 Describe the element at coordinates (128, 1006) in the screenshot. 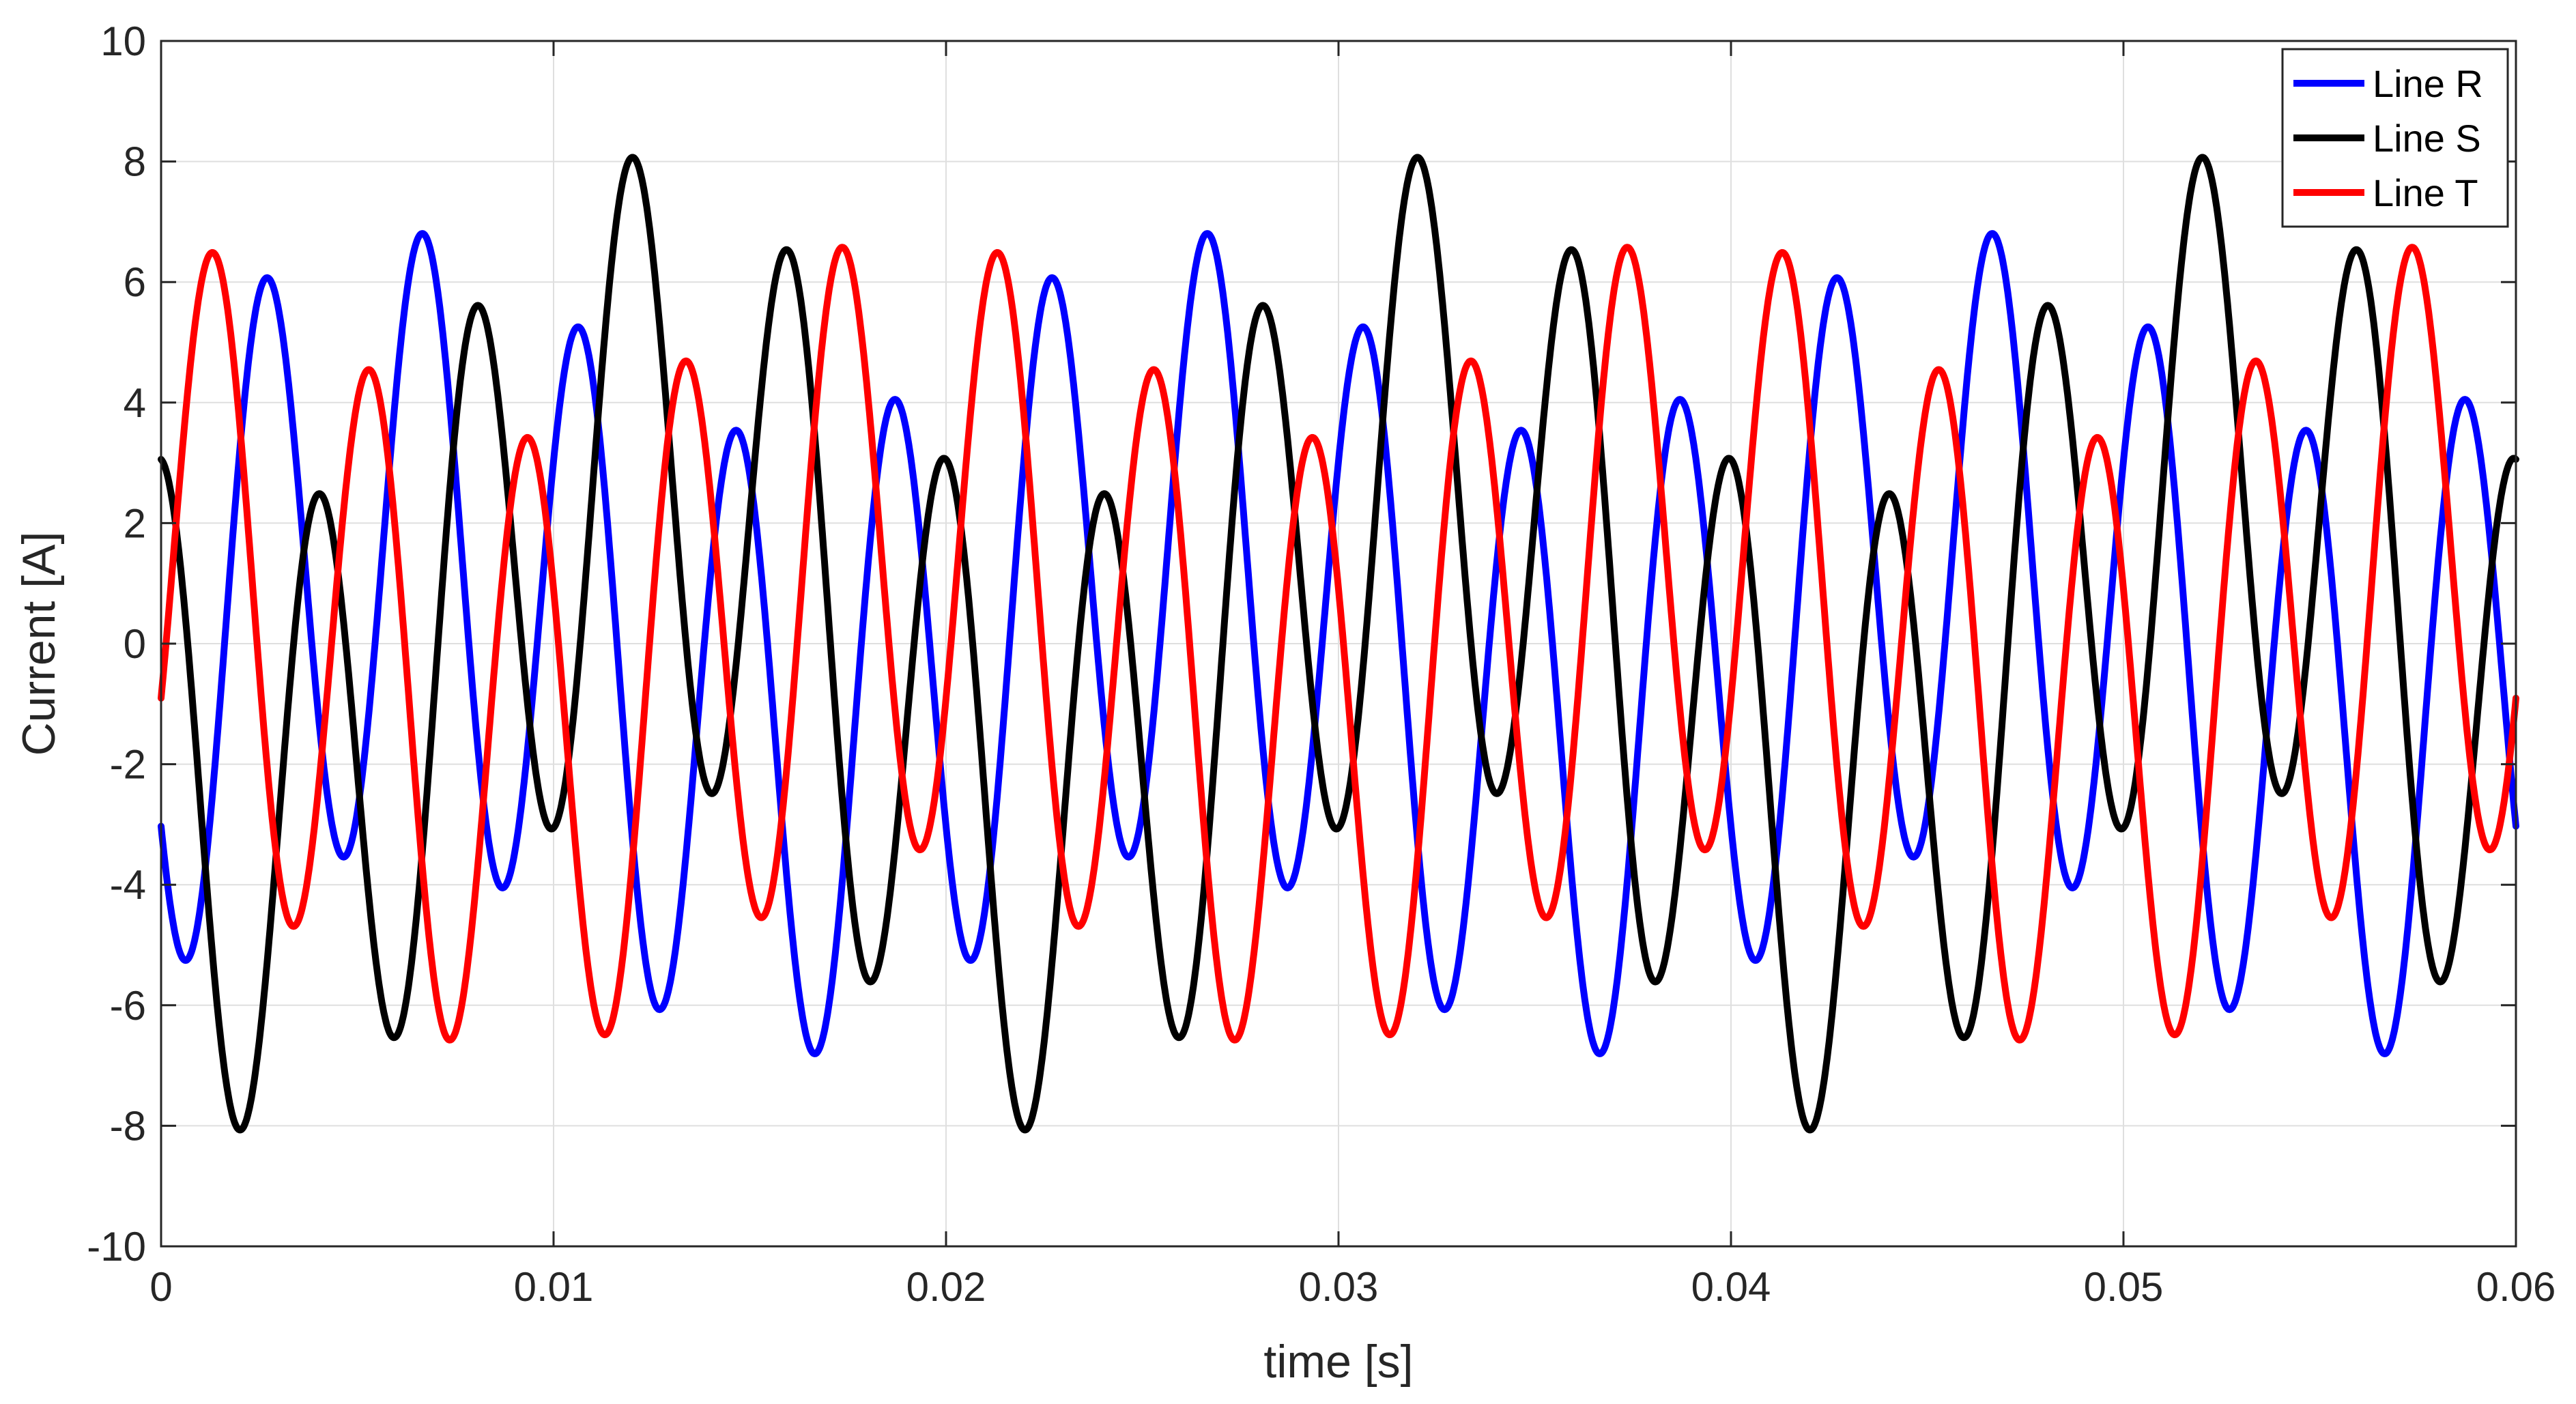

I see `y-tick-label: -6` at that location.